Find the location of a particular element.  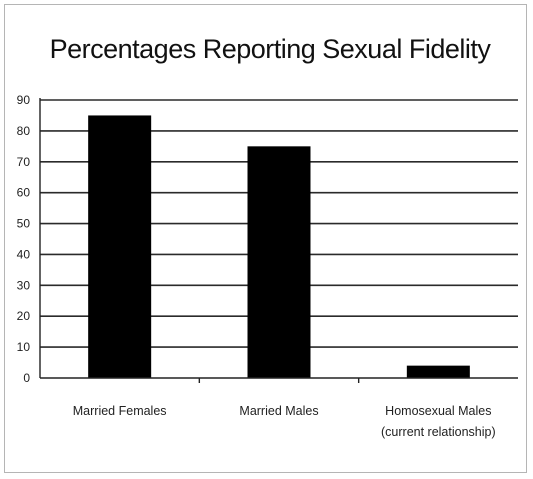

y-tick-label: 70 is located at coordinates (24, 162).